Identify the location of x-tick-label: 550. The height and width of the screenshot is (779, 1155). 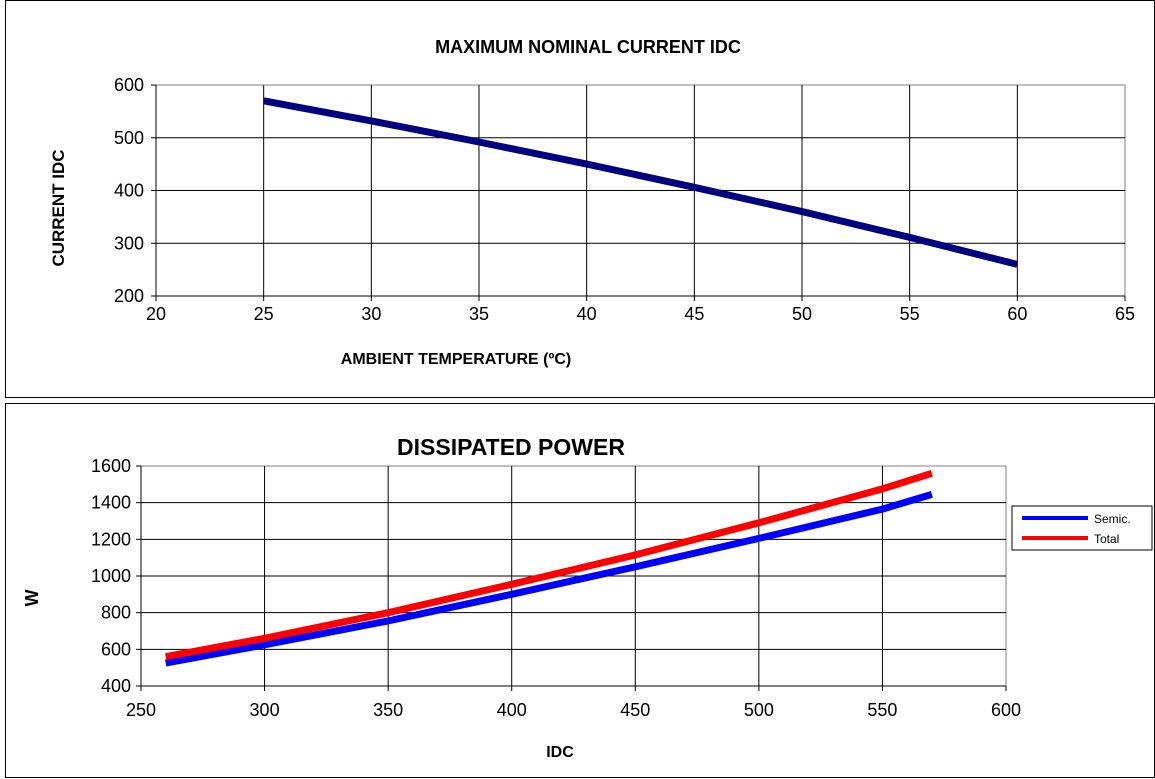
(882, 710).